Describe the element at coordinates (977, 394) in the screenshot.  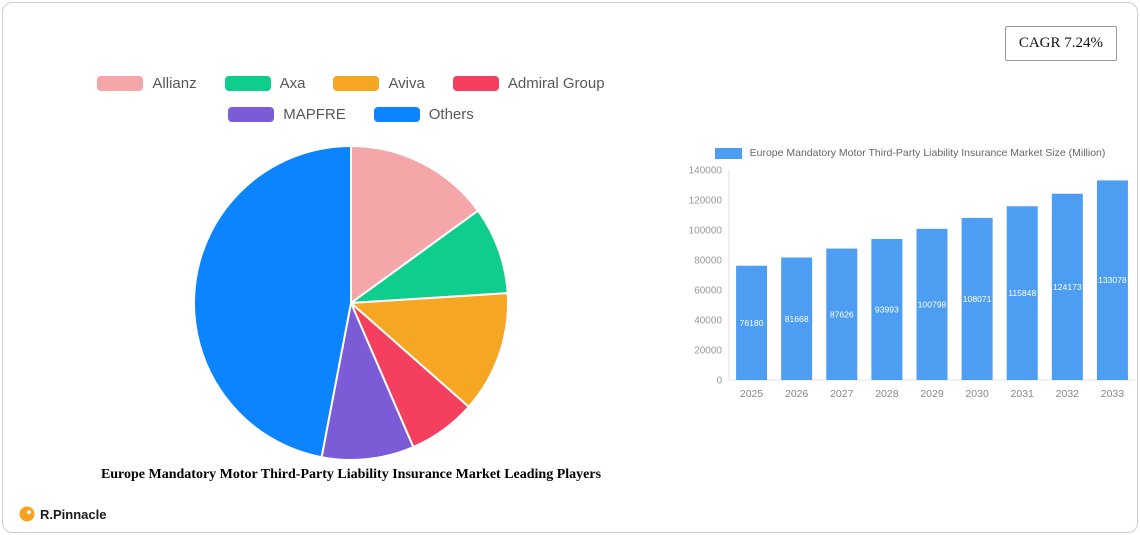
I see `x-tick-label: 2030` at that location.